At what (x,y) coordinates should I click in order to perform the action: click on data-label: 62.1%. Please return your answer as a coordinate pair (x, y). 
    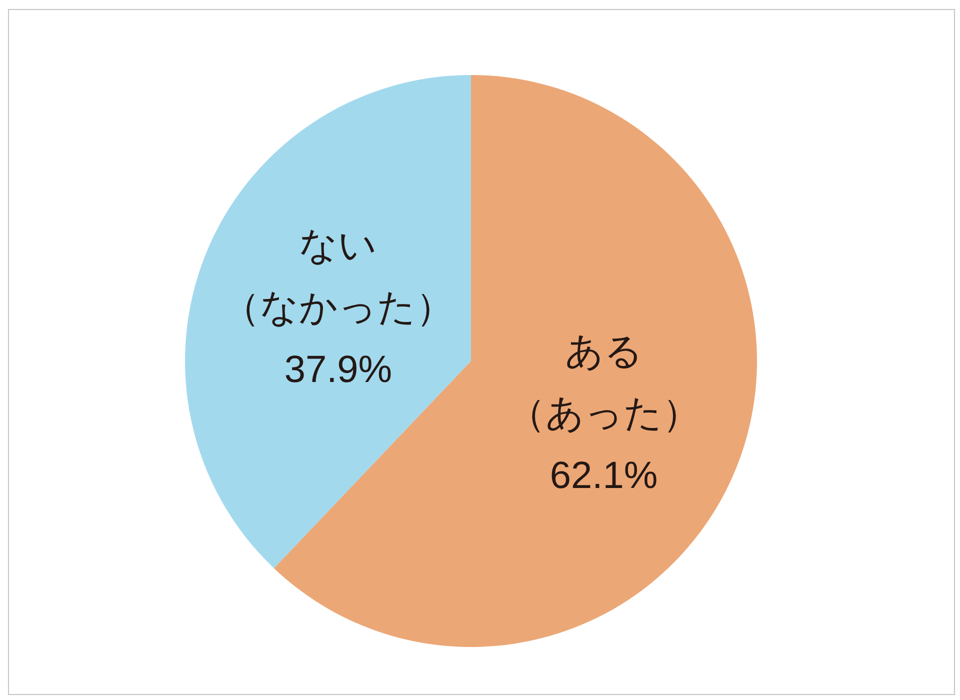
    Looking at the image, I should click on (604, 476).